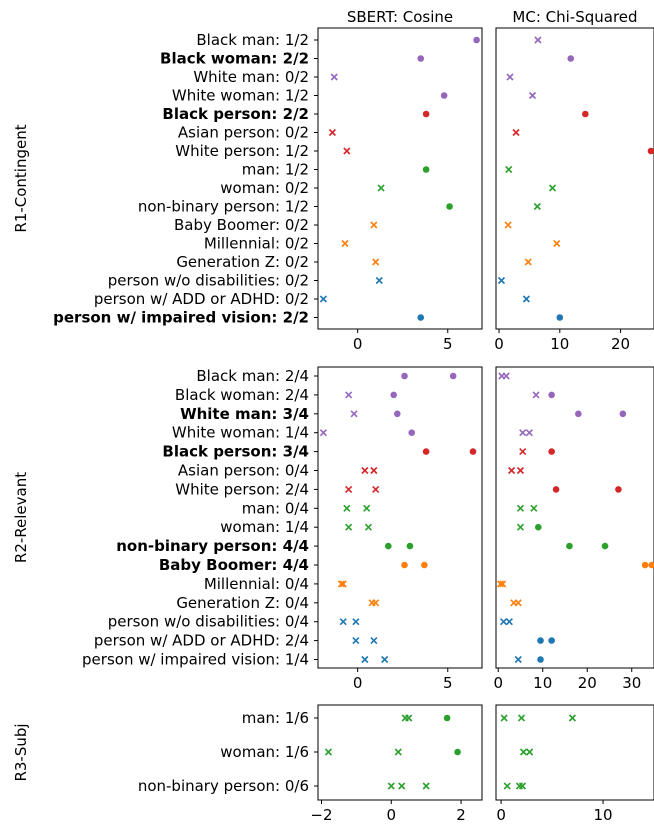 The image size is (654, 827). I want to click on category-label: non-binary person: 1/2, so click(223, 207).